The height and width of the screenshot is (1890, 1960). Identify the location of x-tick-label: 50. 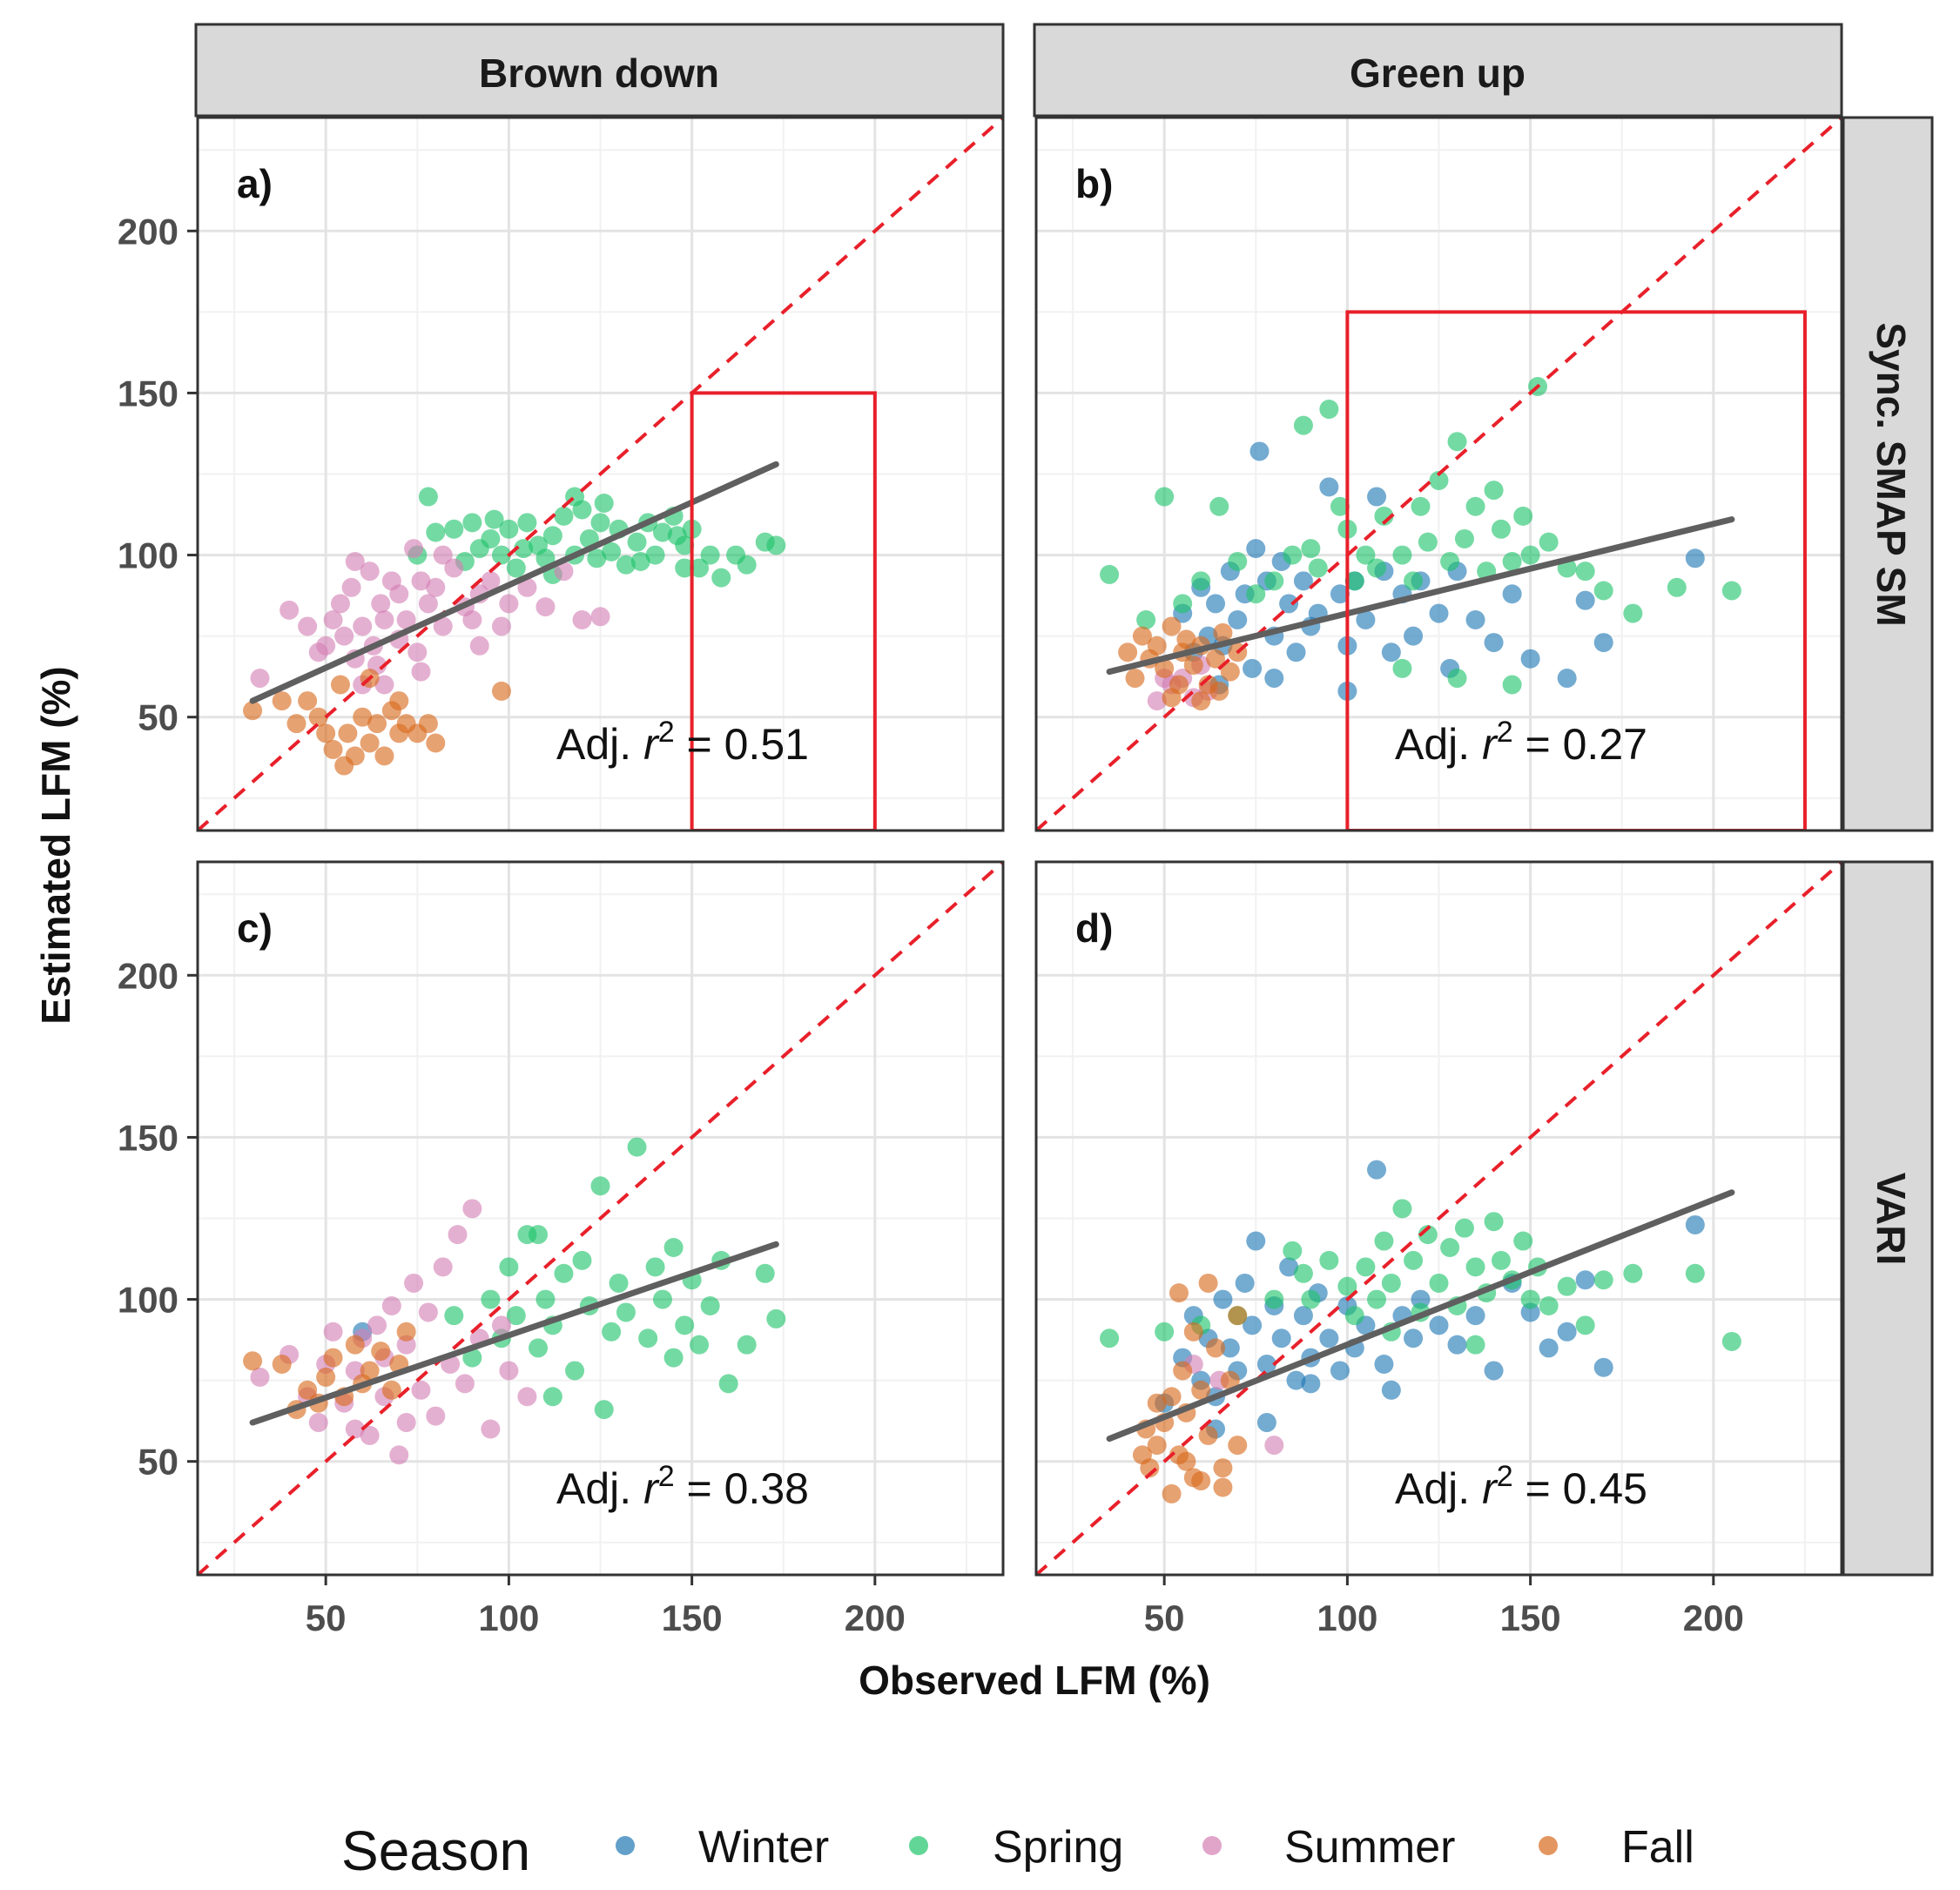
(1164, 1618).